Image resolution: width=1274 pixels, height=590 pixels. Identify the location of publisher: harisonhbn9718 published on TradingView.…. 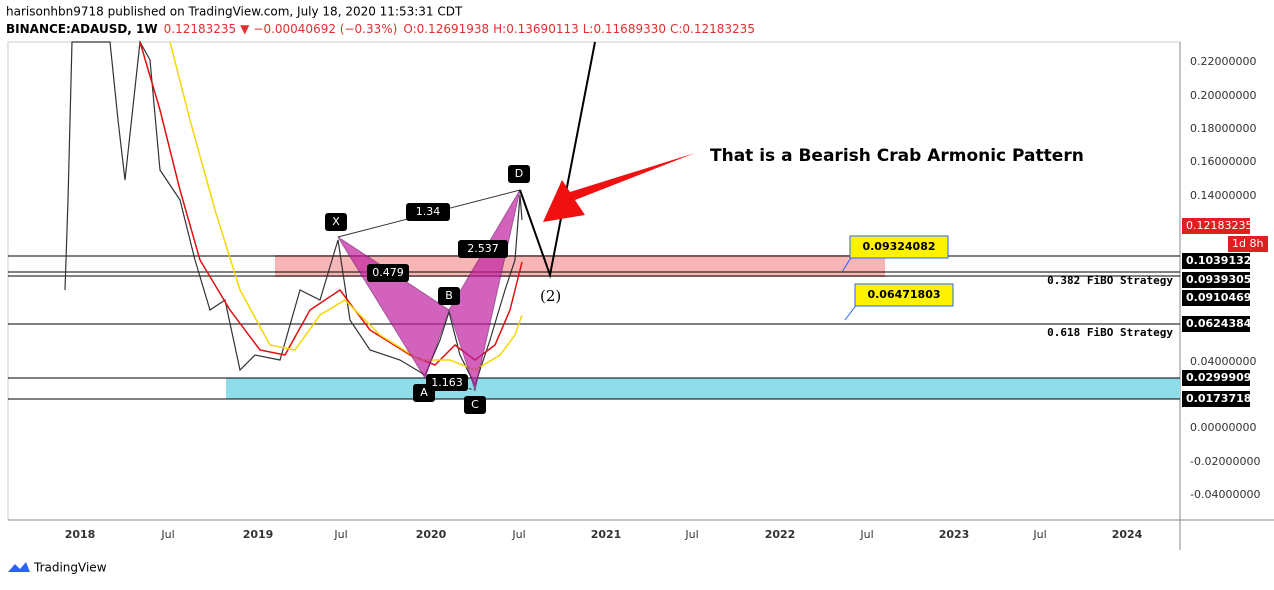
(234, 12).